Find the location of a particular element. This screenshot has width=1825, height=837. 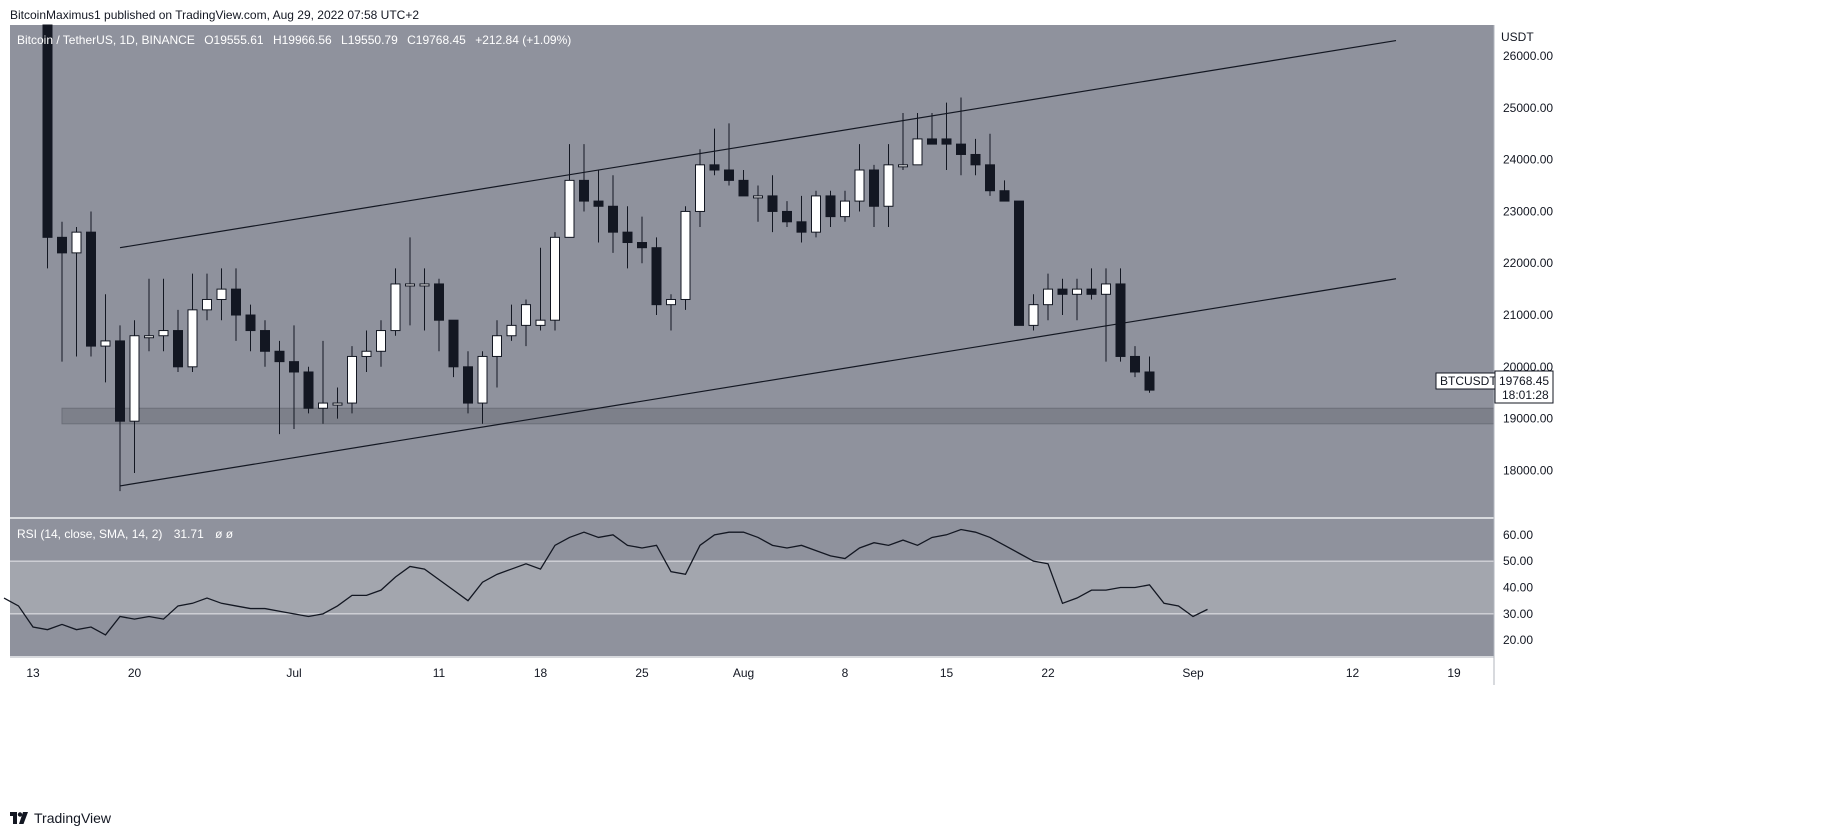

time-tick-label: 22 is located at coordinates (1048, 673).